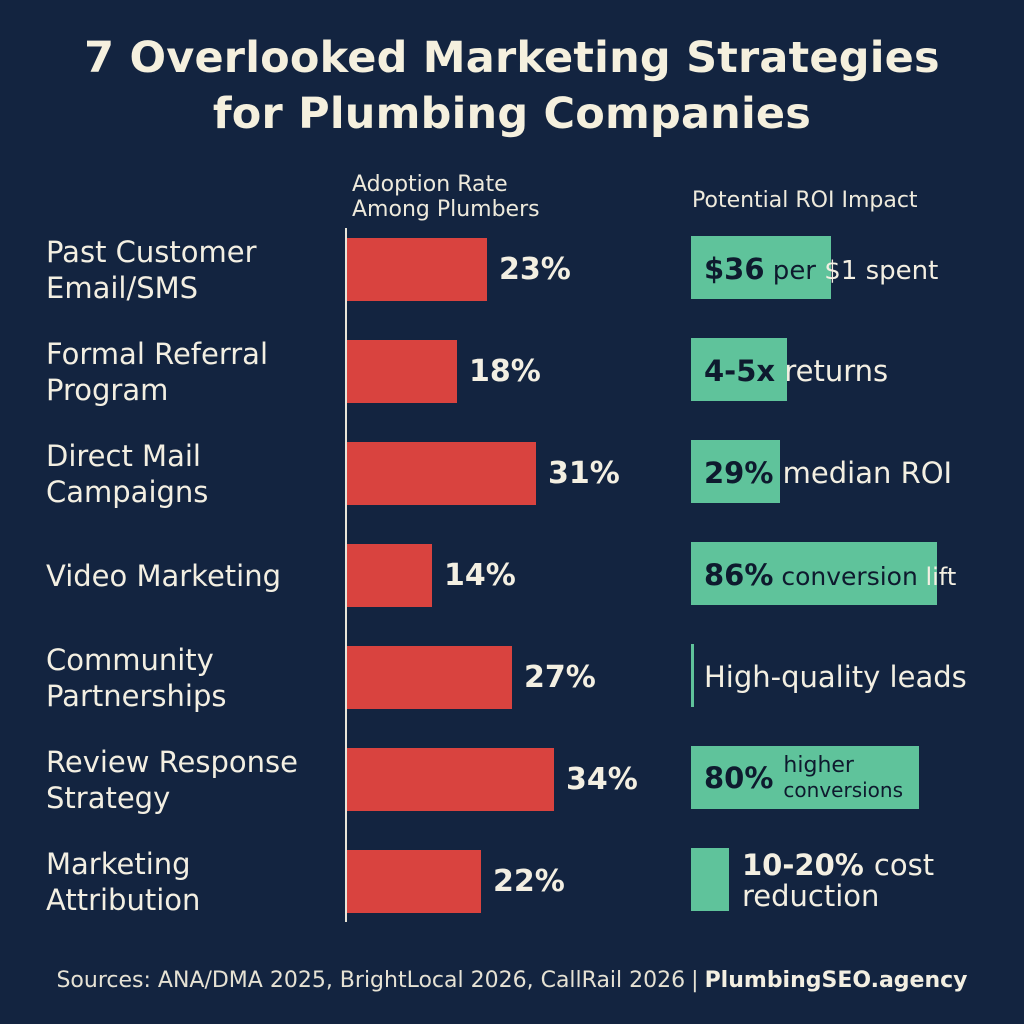 The width and height of the screenshot is (1024, 1024). Describe the element at coordinates (832, 371) in the screenshot. I see `roi-rest: returns` at that location.